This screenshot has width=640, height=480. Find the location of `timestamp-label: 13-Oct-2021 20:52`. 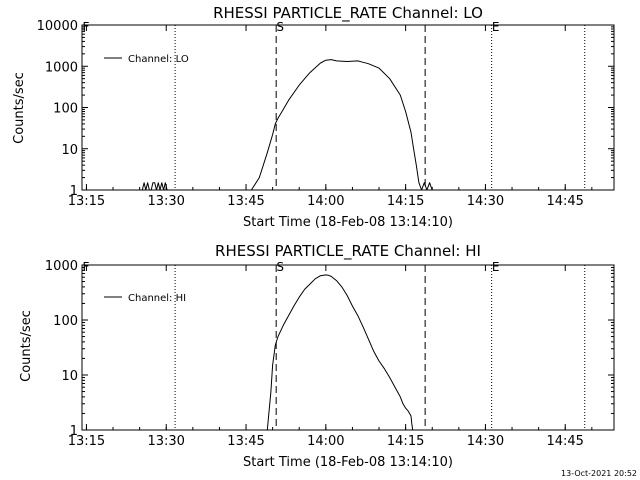

timestamp-label: 13-Oct-2021 20:52 is located at coordinates (599, 473).